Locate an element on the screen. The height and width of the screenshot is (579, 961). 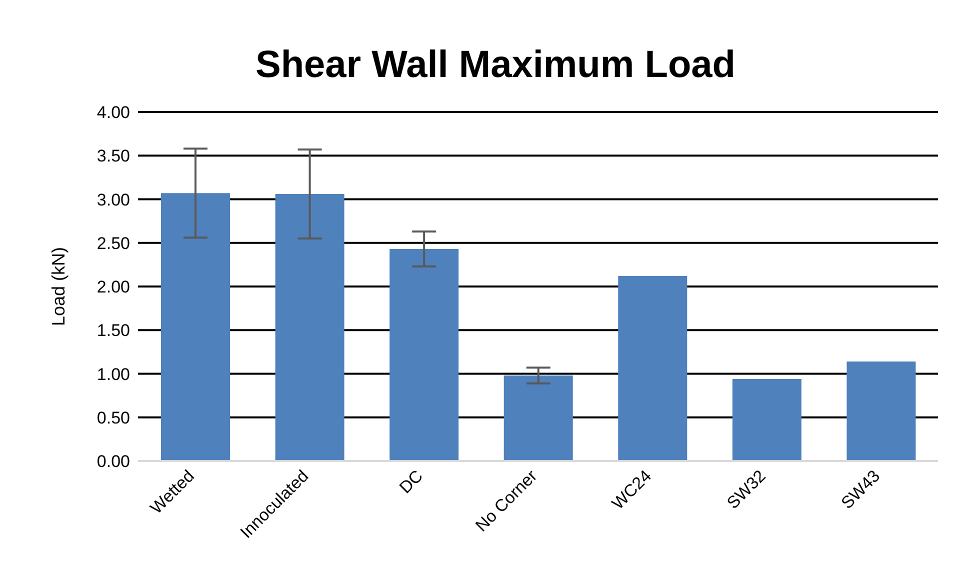
y-tick-label: 4.00 is located at coordinates (113, 112).